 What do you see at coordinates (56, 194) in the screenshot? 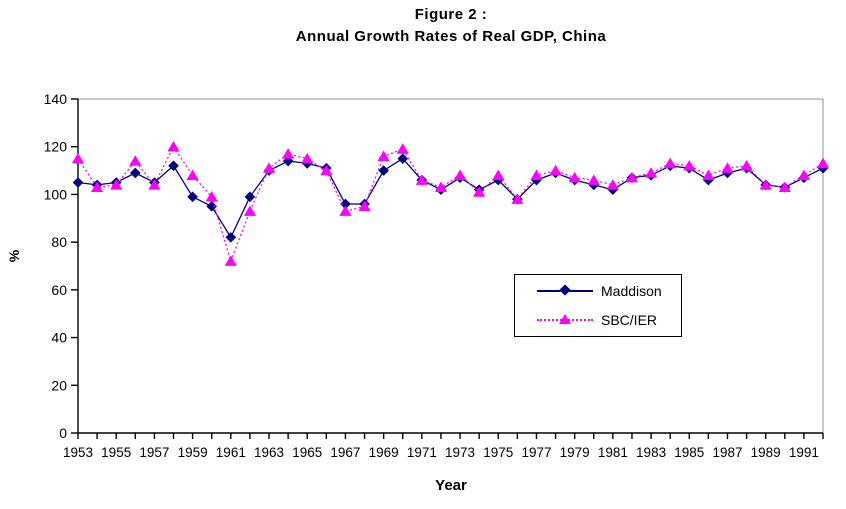
I see `y-tick-label: 100` at bounding box center [56, 194].